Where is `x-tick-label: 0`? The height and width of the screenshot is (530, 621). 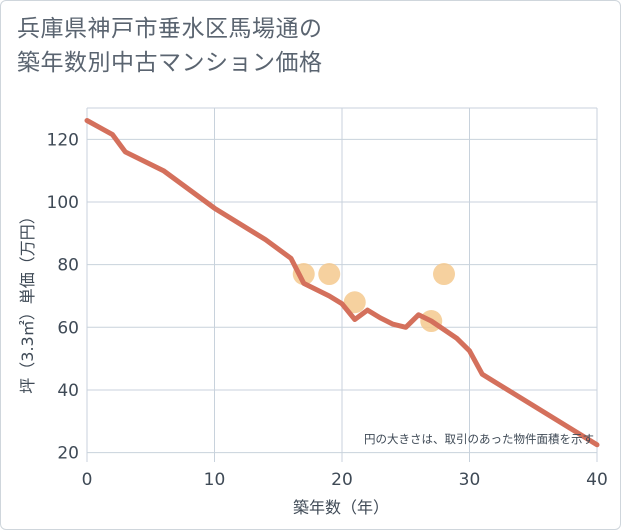
x-tick-label: 0 is located at coordinates (87, 480).